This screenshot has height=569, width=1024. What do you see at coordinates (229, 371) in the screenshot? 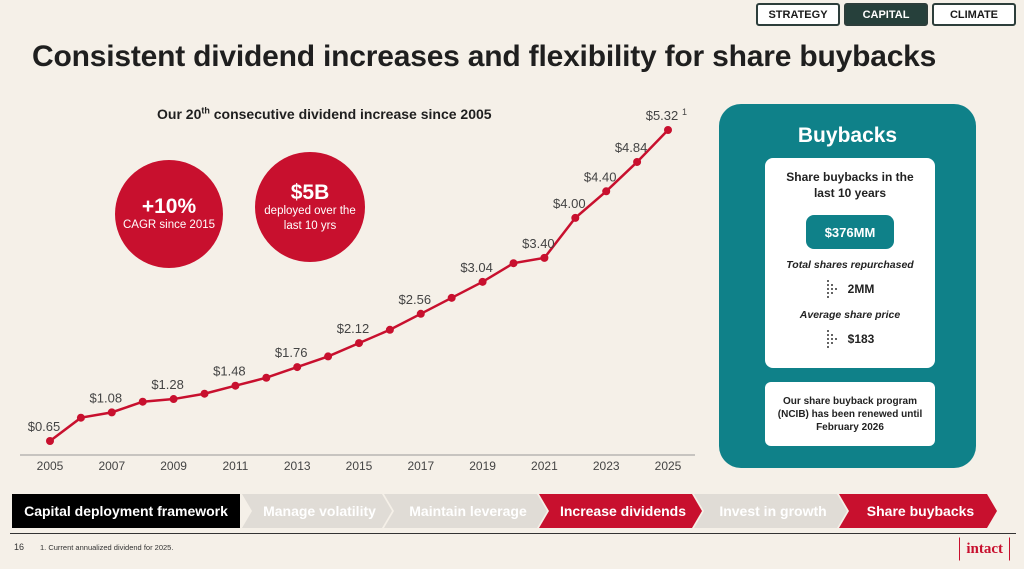
I see `data-label-2011: $1.48` at bounding box center [229, 371].